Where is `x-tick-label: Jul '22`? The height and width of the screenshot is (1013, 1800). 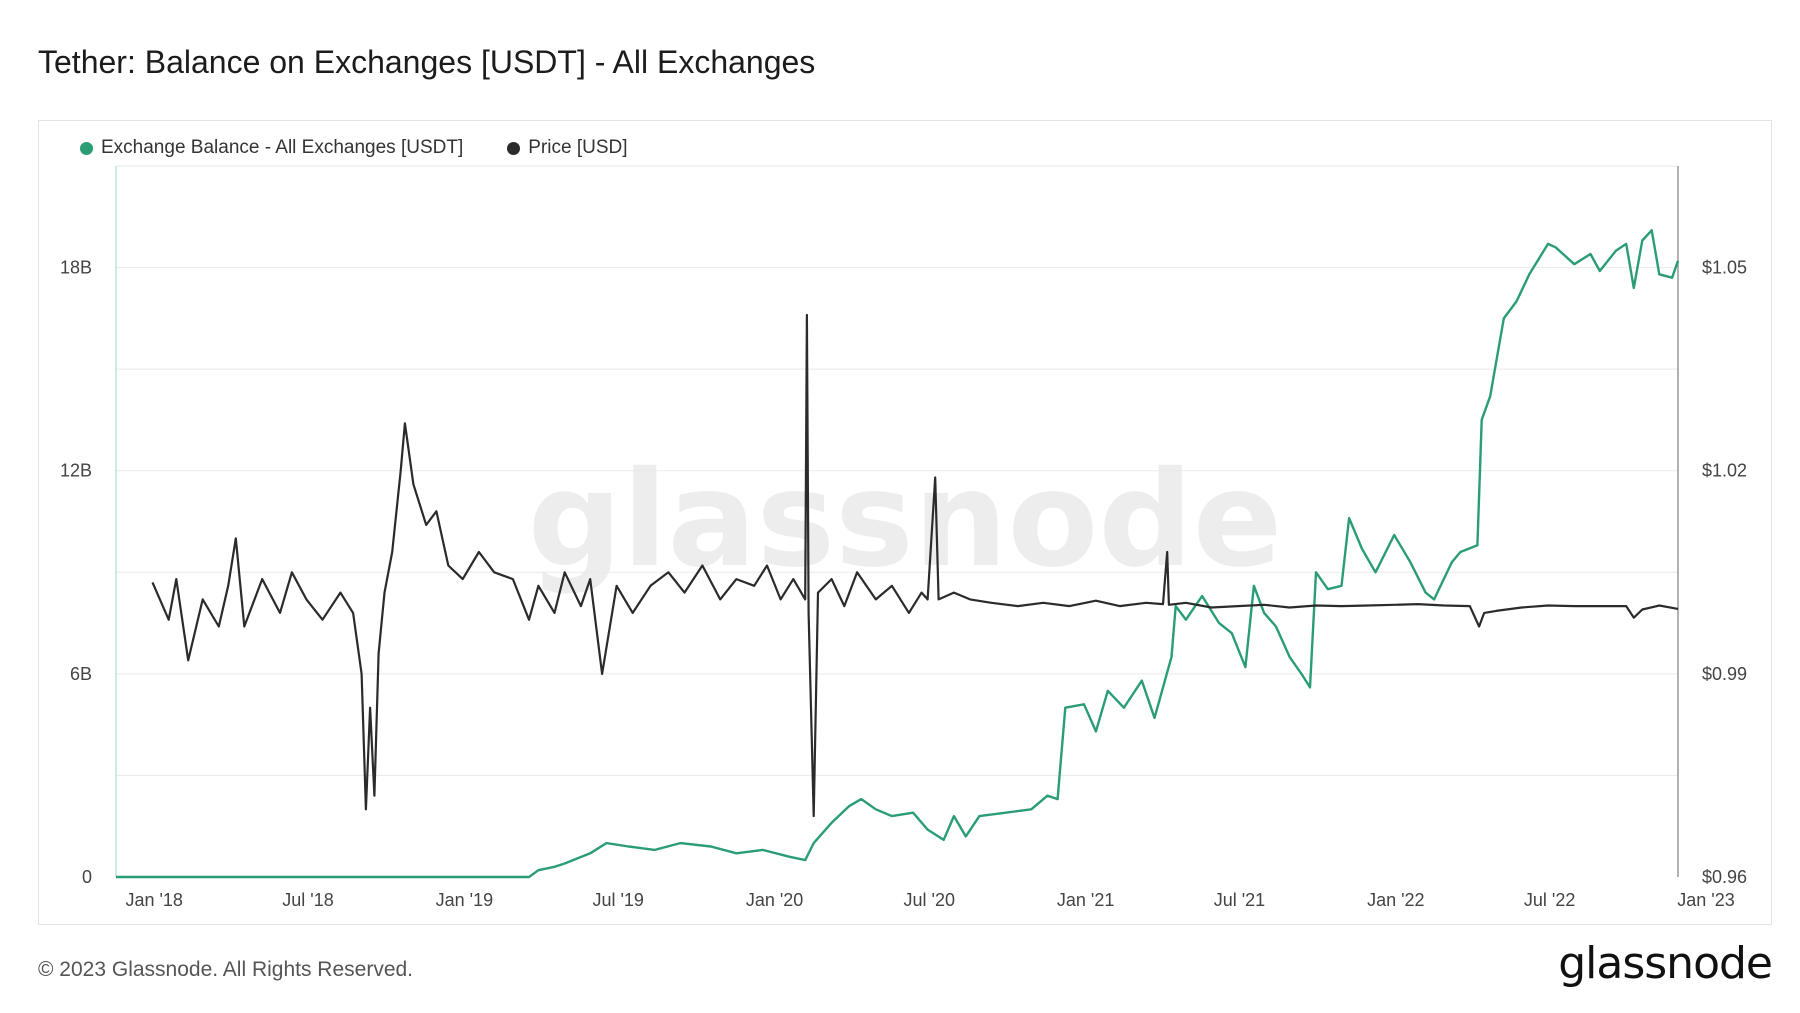 x-tick-label: Jul '22 is located at coordinates (1549, 900).